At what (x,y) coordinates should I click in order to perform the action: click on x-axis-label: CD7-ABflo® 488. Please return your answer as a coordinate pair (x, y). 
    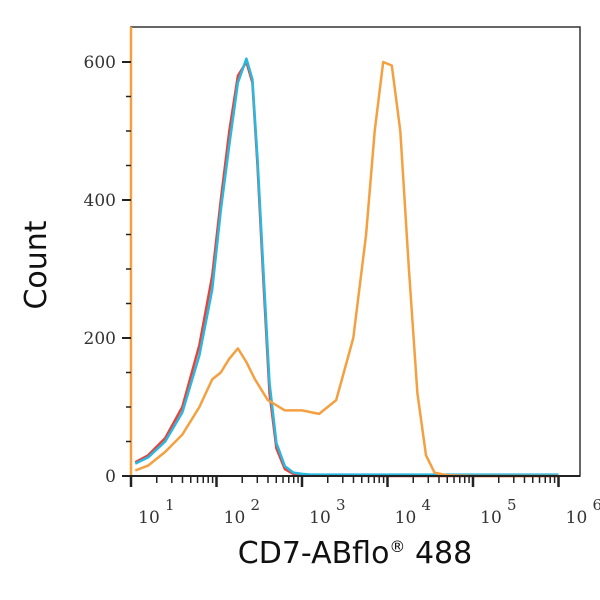
    Looking at the image, I should click on (355, 553).